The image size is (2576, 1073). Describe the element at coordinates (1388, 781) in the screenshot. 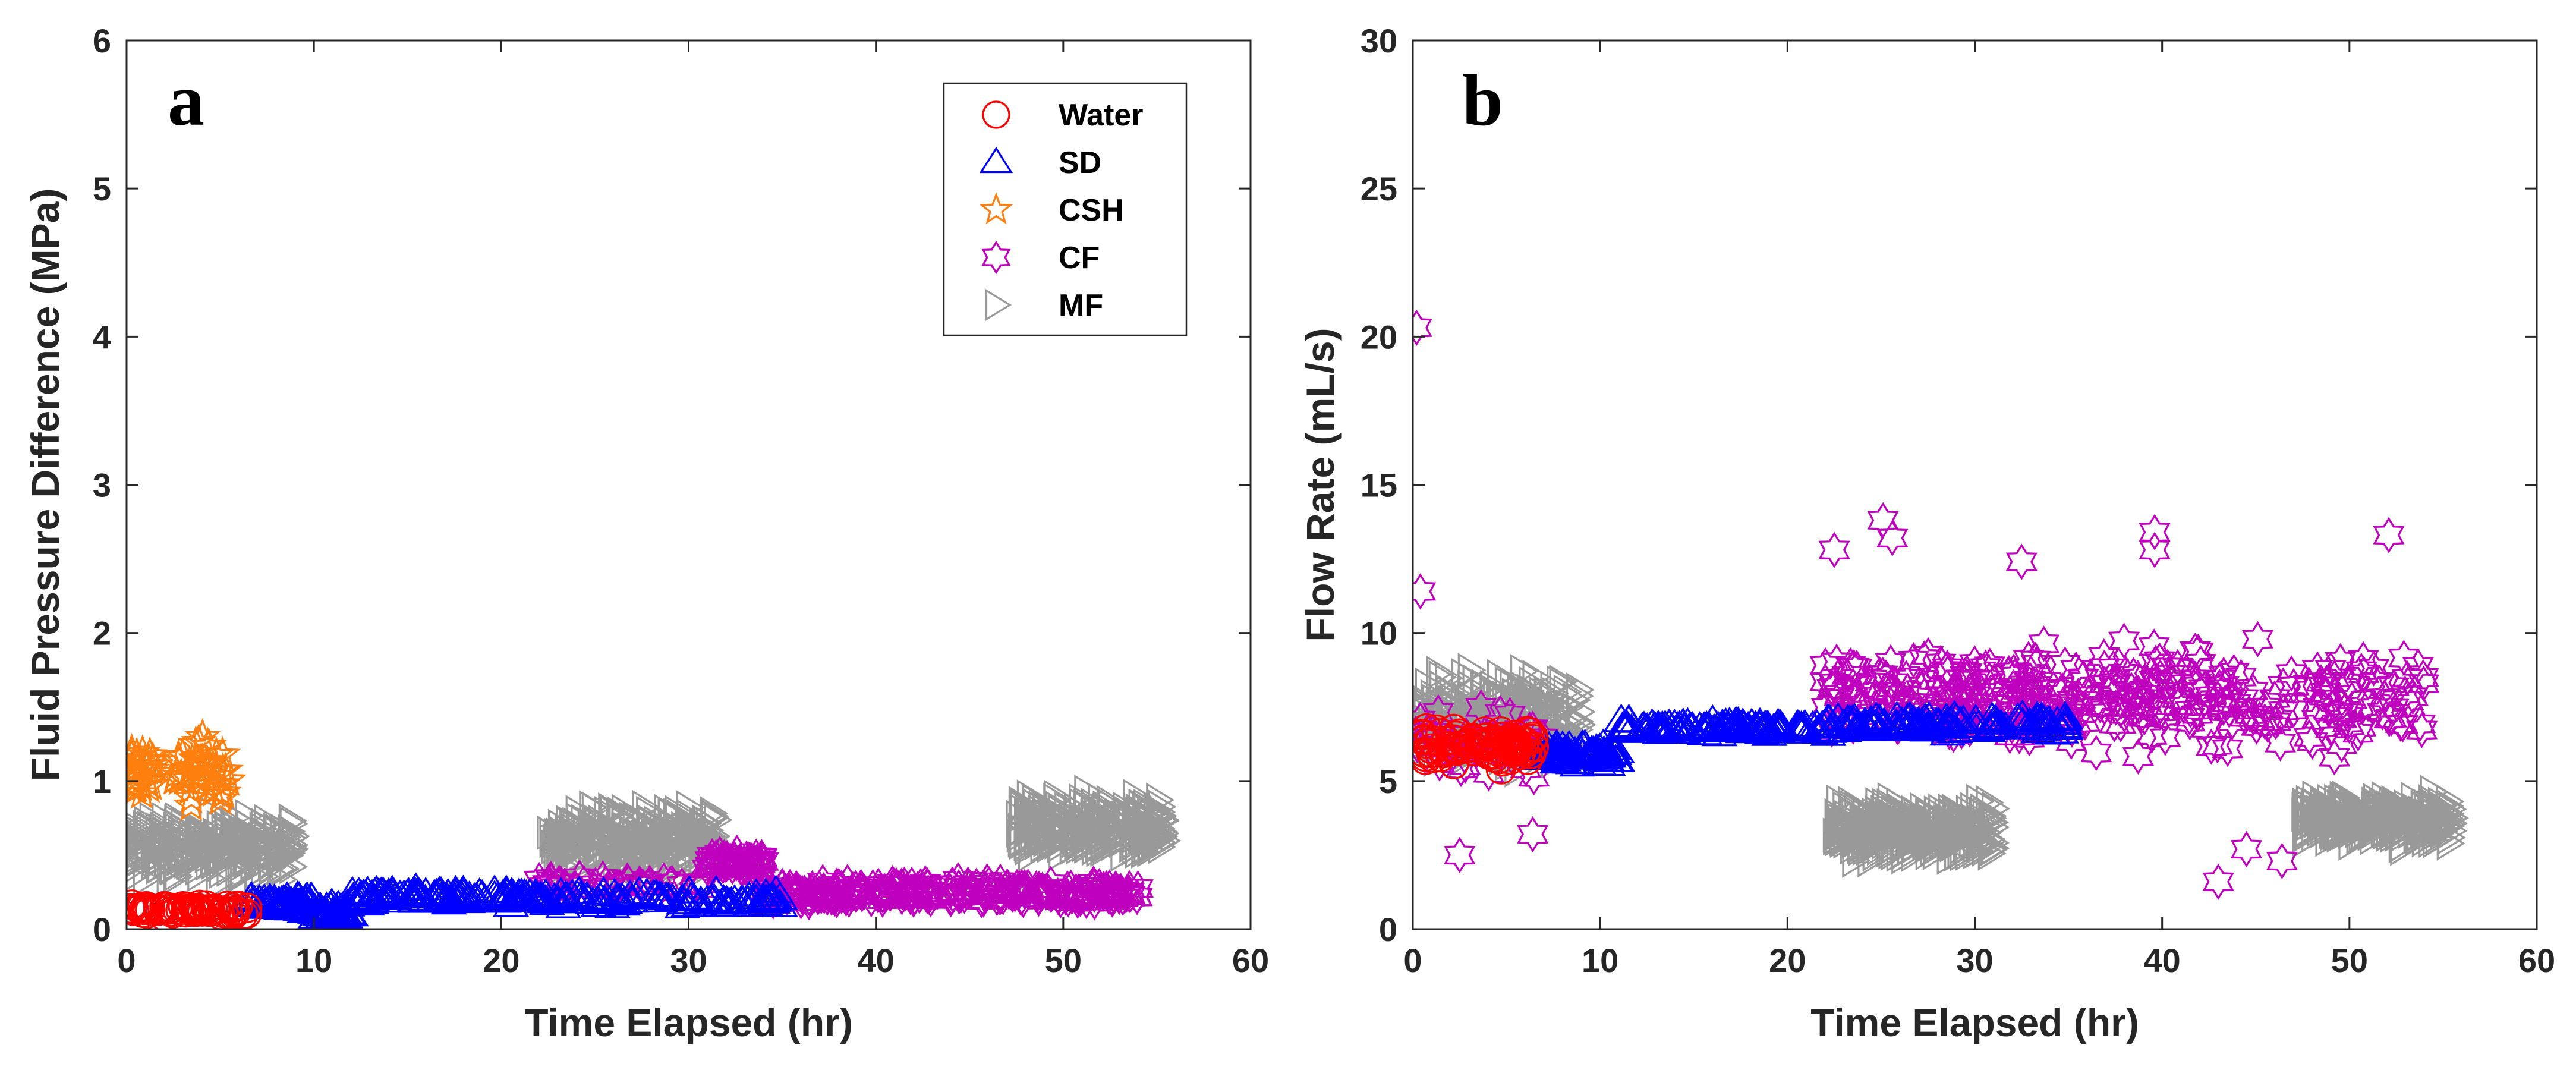

I see `y-tick-label: 5` at that location.